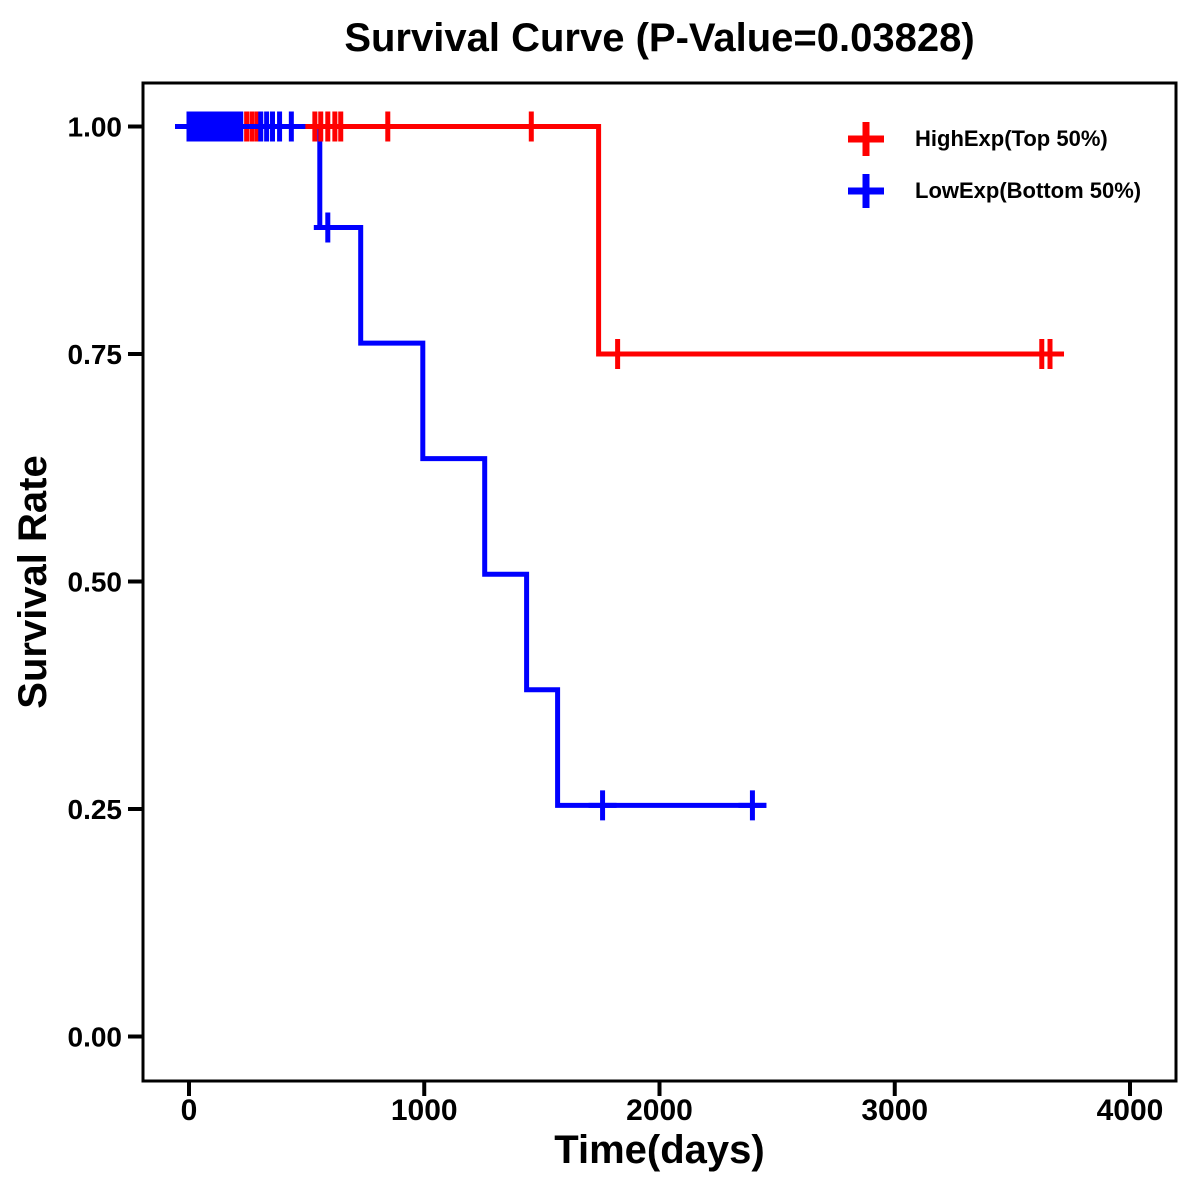 This screenshot has height=1200, width=1200. I want to click on x-axis-title: Time(days), so click(659, 1150).